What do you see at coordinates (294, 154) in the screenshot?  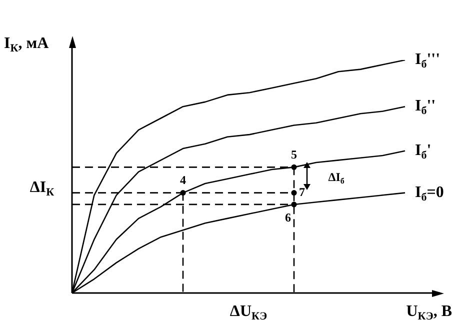 I see `annotation: 5` at bounding box center [294, 154].